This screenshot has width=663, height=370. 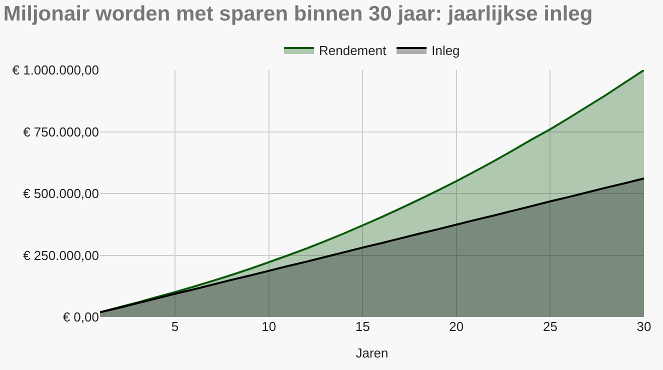 What do you see at coordinates (269, 326) in the screenshot?
I see `x-tick-label: 10` at bounding box center [269, 326].